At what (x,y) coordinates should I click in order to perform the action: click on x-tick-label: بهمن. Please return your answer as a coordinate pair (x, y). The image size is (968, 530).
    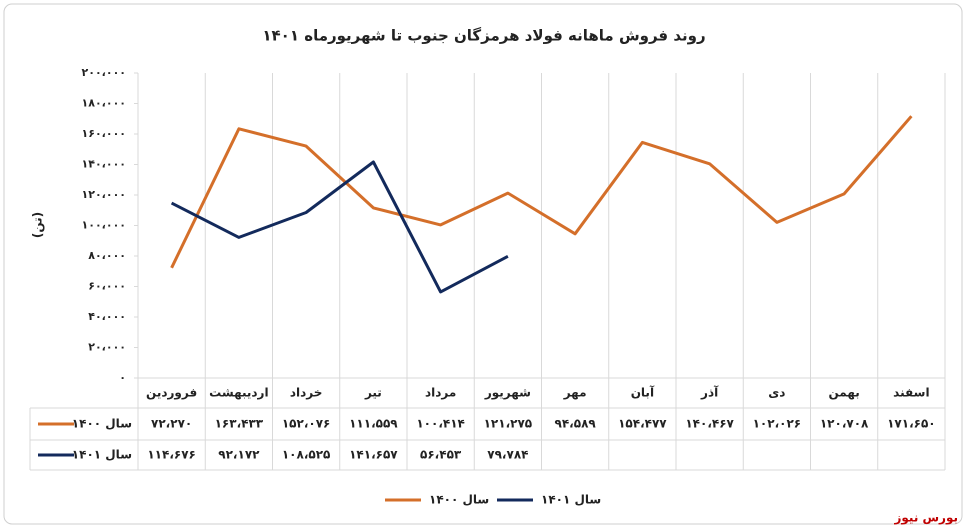
    Looking at the image, I should click on (843, 393).